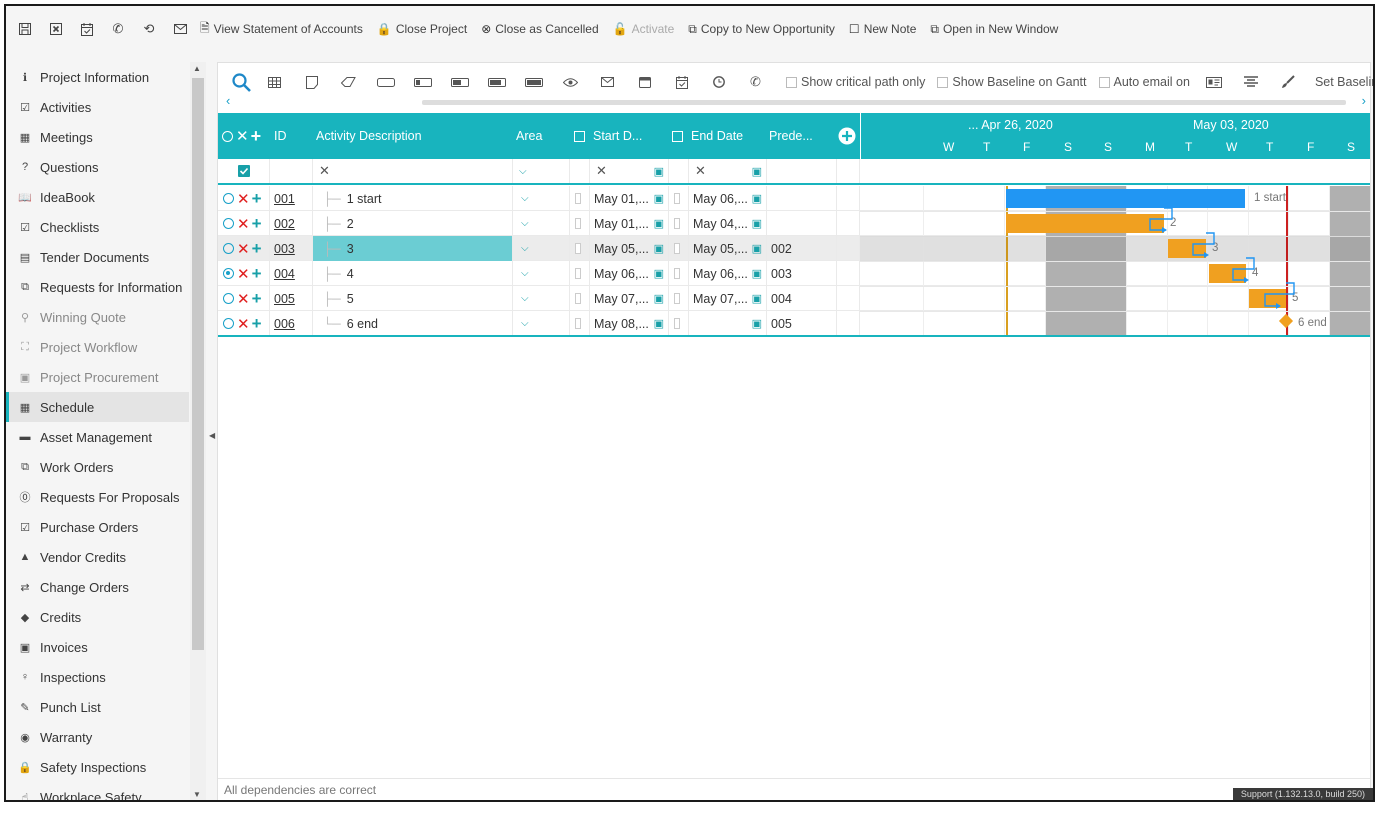 This screenshot has width=1388, height=816. Describe the element at coordinates (413, 171) in the screenshot. I see `filter-description-cell: ✕` at that location.